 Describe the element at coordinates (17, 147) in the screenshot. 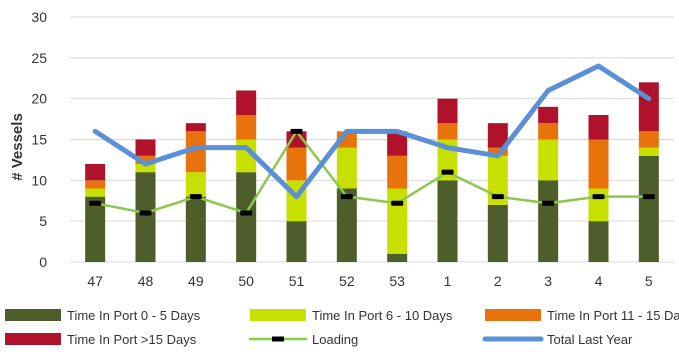

I see `y-axis-title: # Vessels` at that location.